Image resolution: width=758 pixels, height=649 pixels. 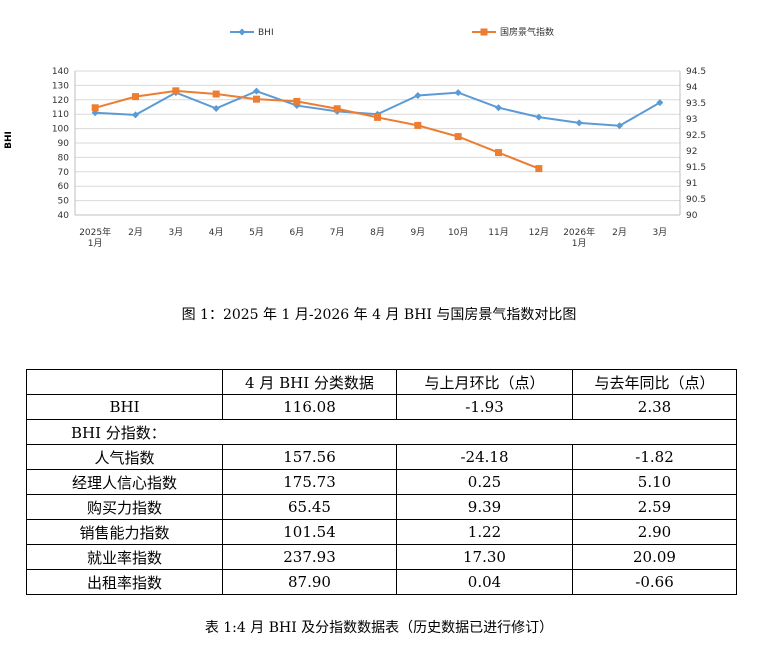 I want to click on header-cell: 4 月 BHI 分类数据, so click(x=309, y=382).